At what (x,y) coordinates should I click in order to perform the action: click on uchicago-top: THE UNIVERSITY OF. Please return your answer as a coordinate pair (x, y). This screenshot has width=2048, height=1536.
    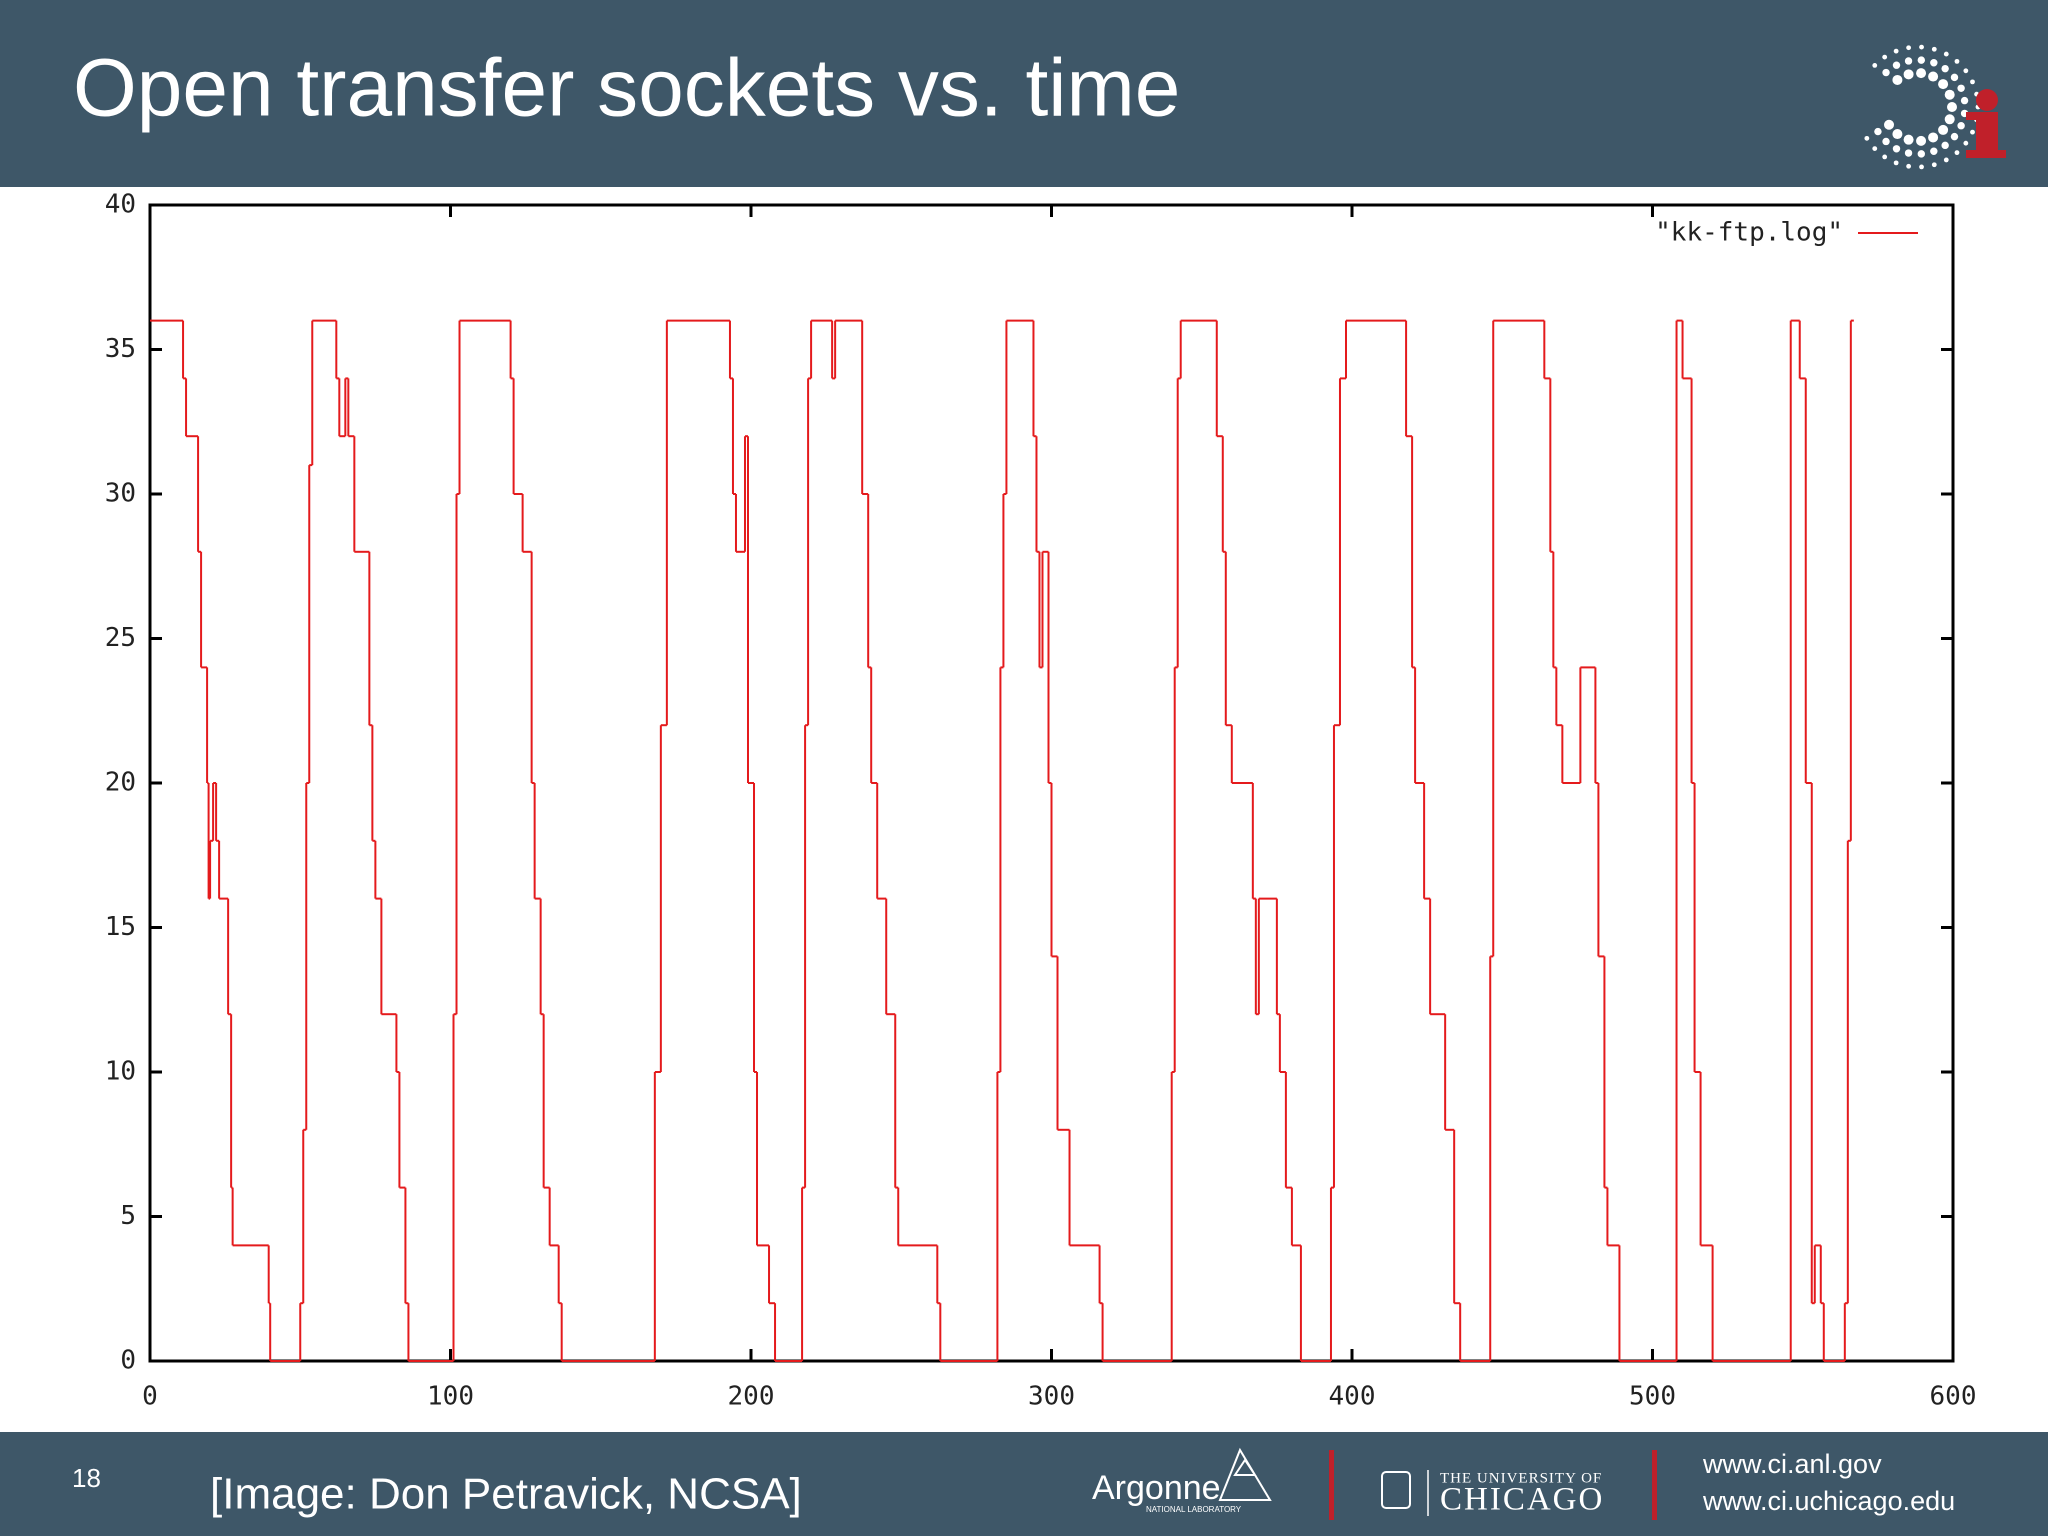
    Looking at the image, I should click on (1521, 1478).